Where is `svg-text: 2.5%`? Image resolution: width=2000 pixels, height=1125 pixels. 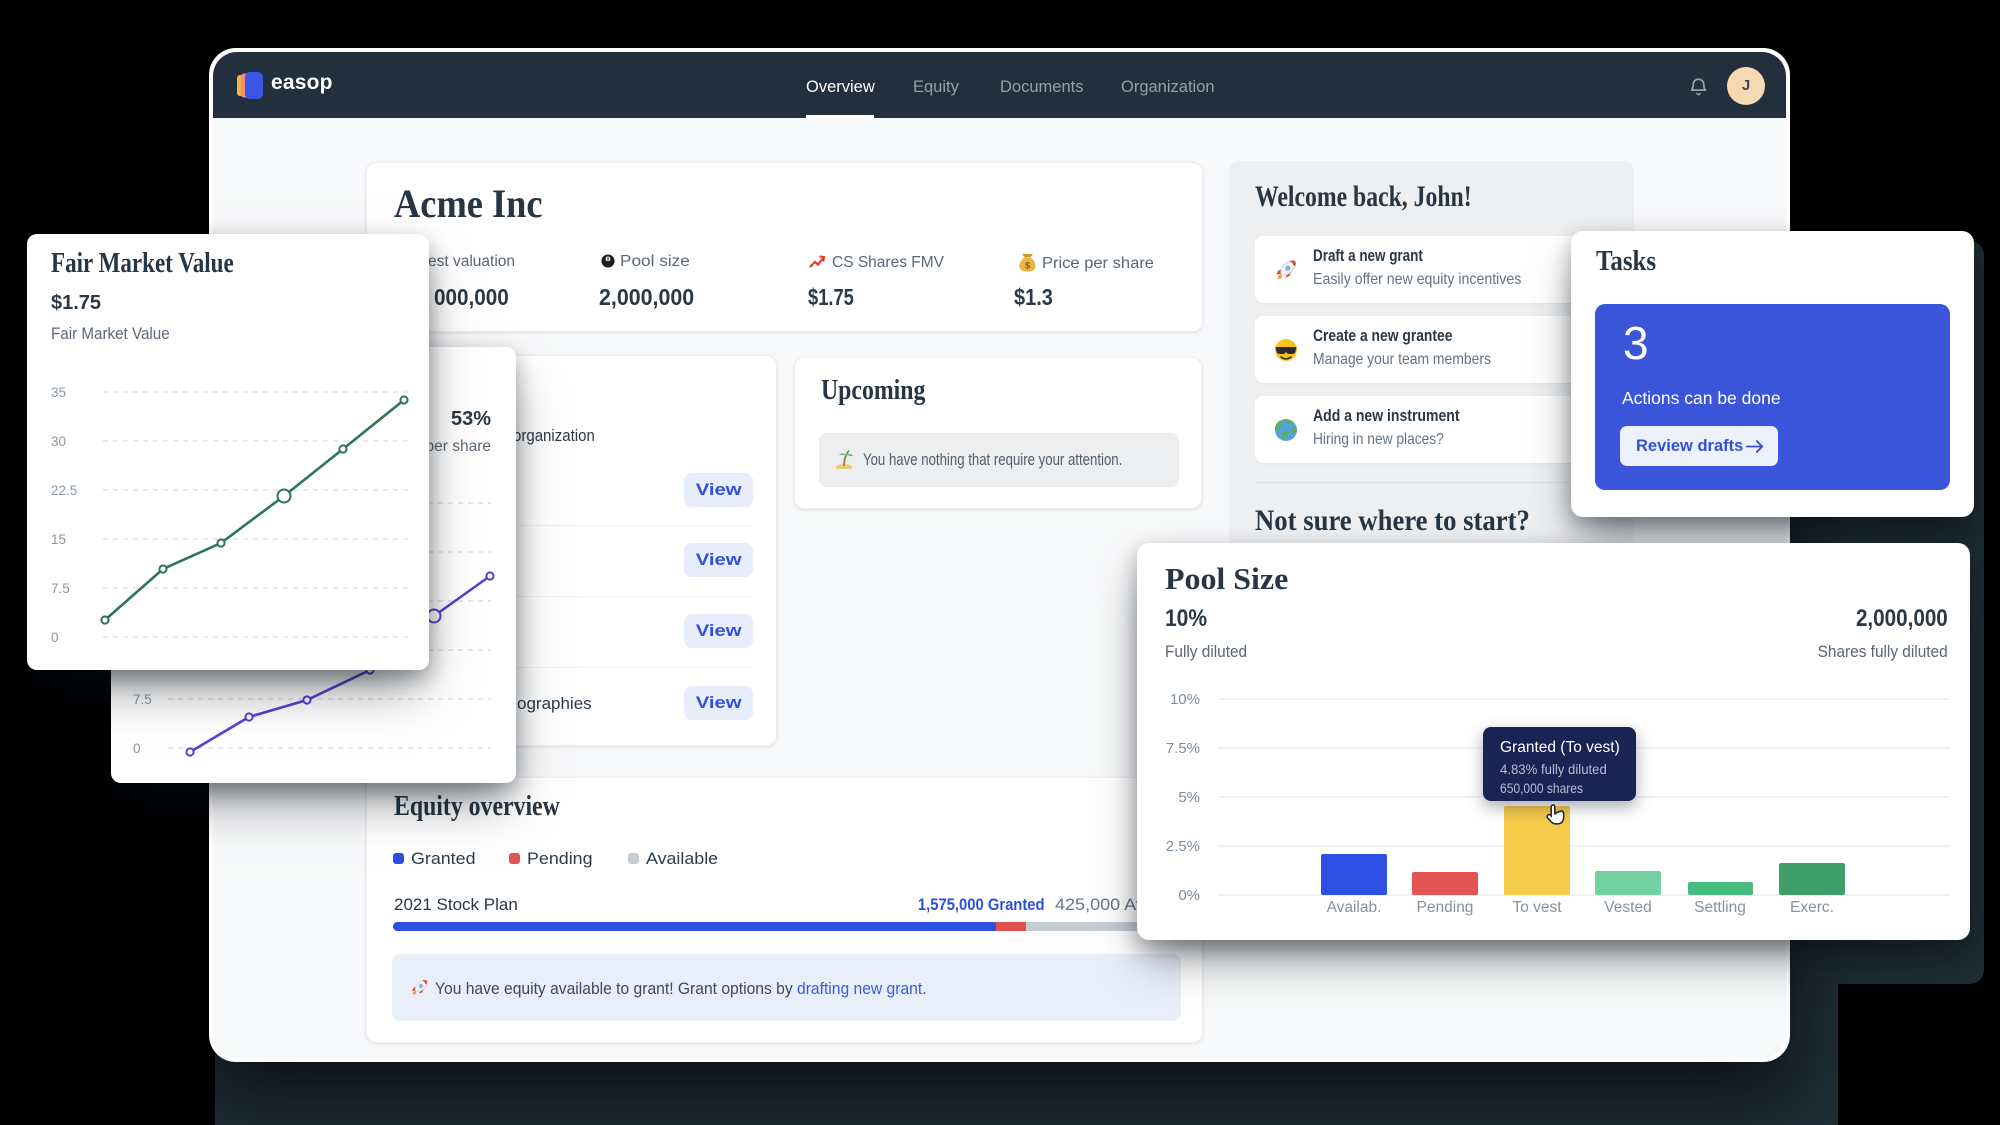 svg-text: 2.5% is located at coordinates (1183, 846).